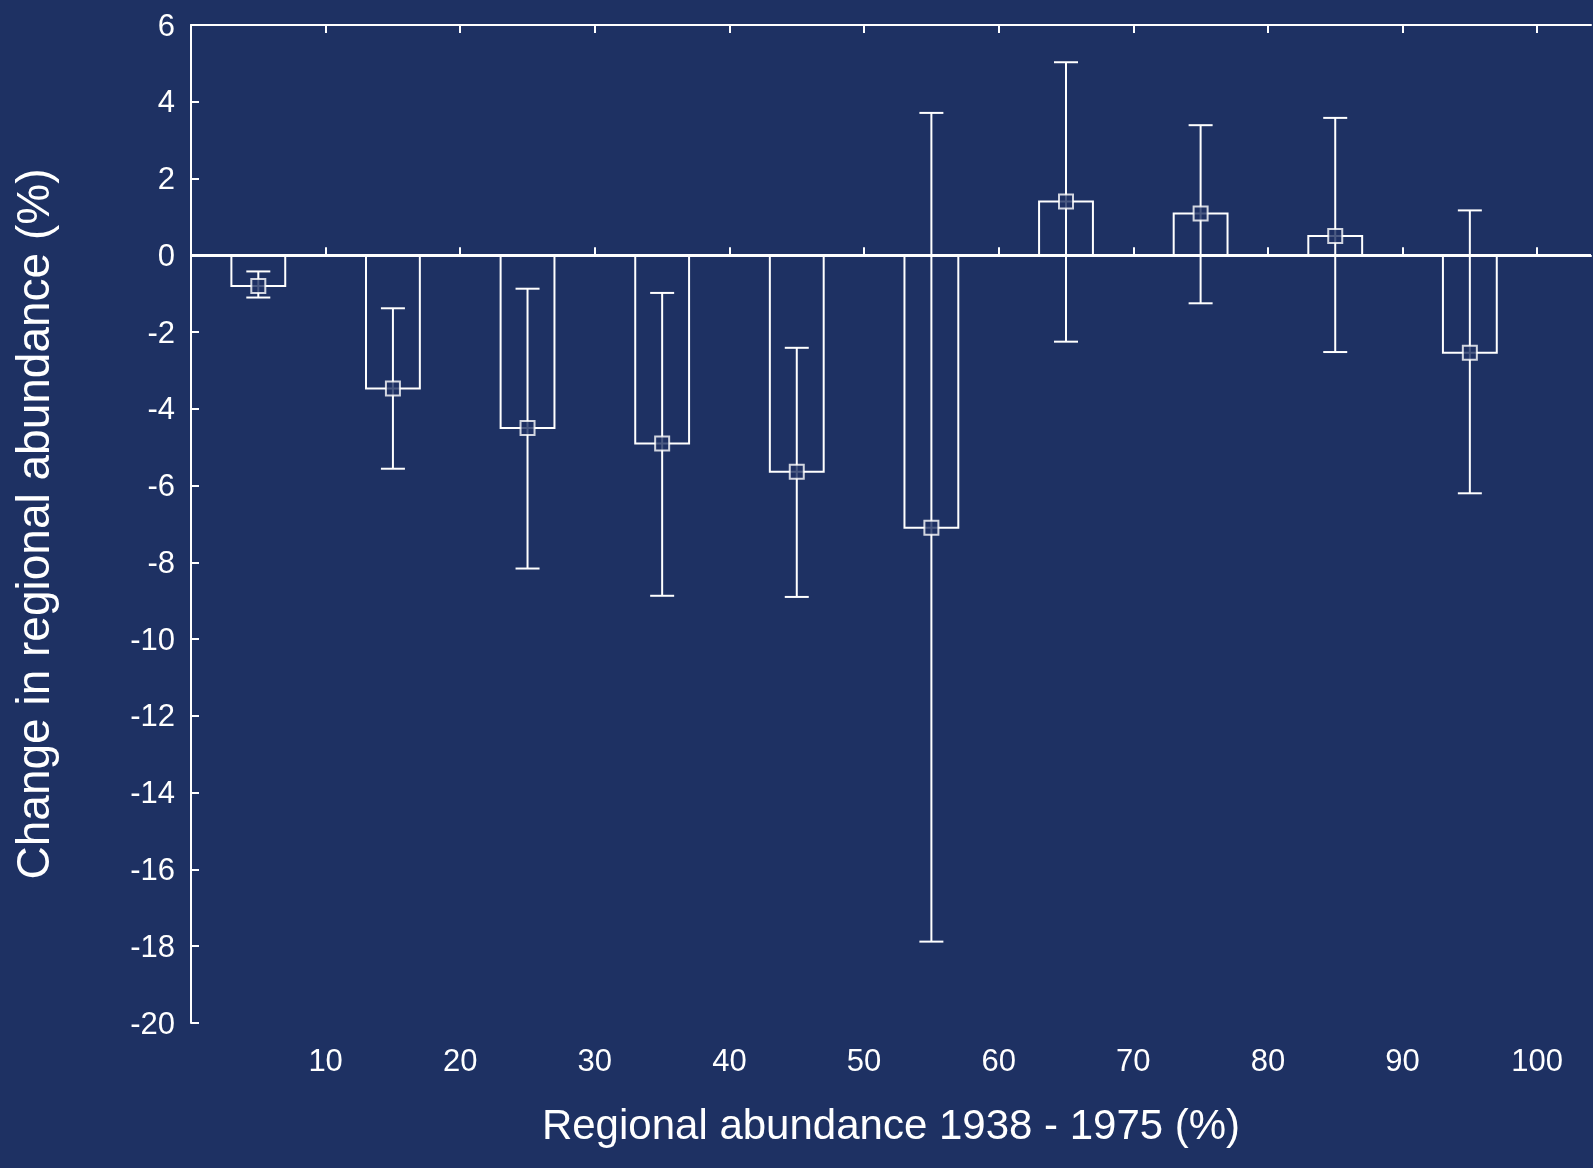  Describe the element at coordinates (152, 869) in the screenshot. I see `y-tick-label: -16` at that location.